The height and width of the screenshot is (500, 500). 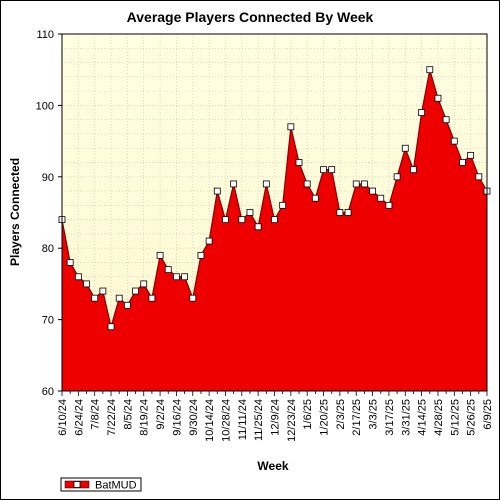 I want to click on legend: BatMUD, so click(x=101, y=484).